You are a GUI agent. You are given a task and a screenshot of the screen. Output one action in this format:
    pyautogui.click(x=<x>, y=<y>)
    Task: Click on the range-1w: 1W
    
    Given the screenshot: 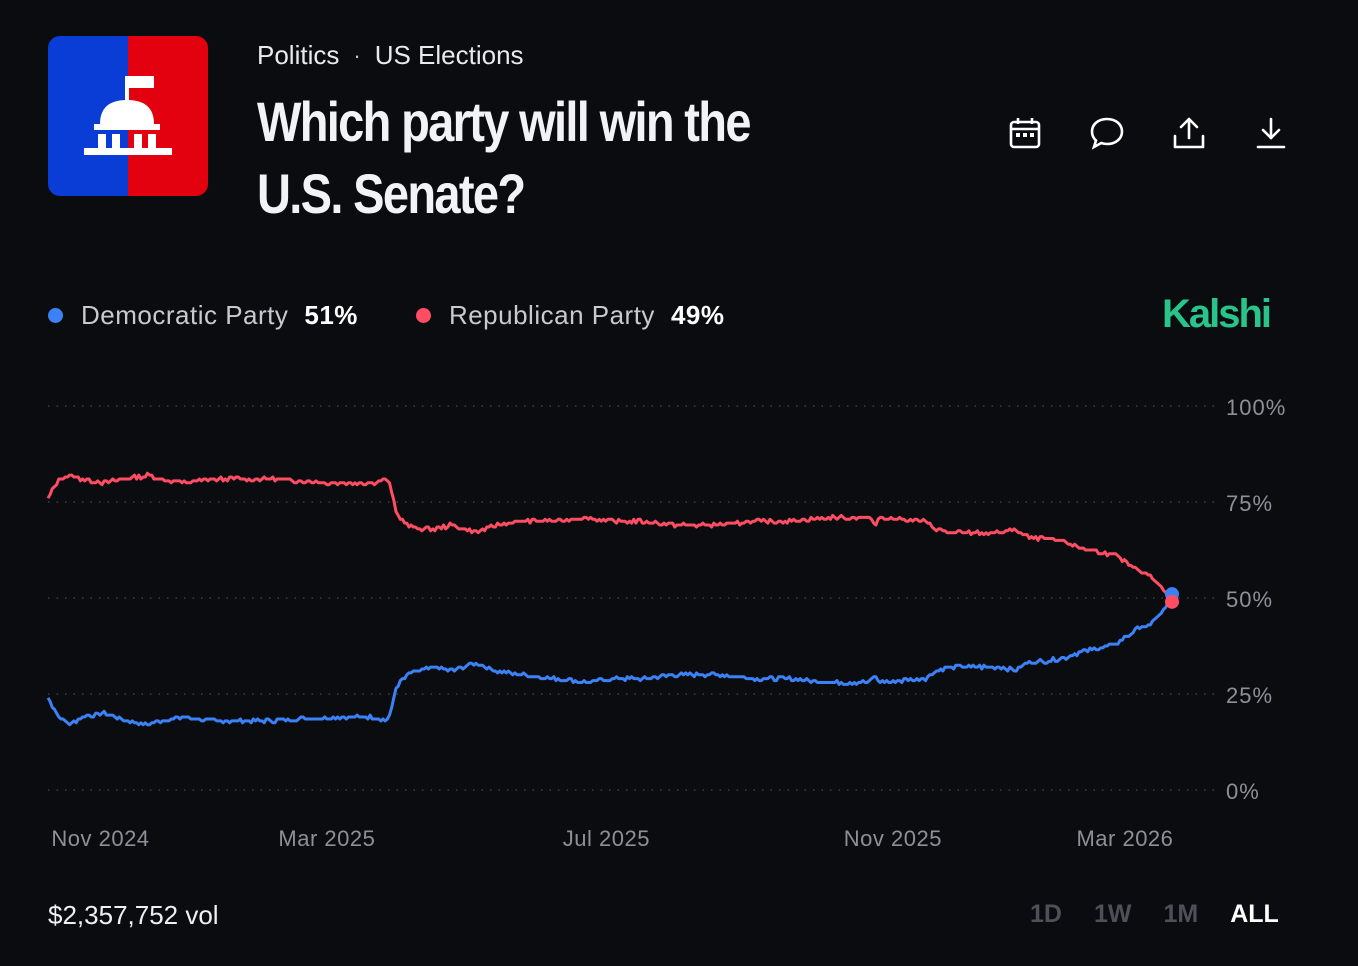 What is the action you would take?
    pyautogui.click(x=1112, y=914)
    